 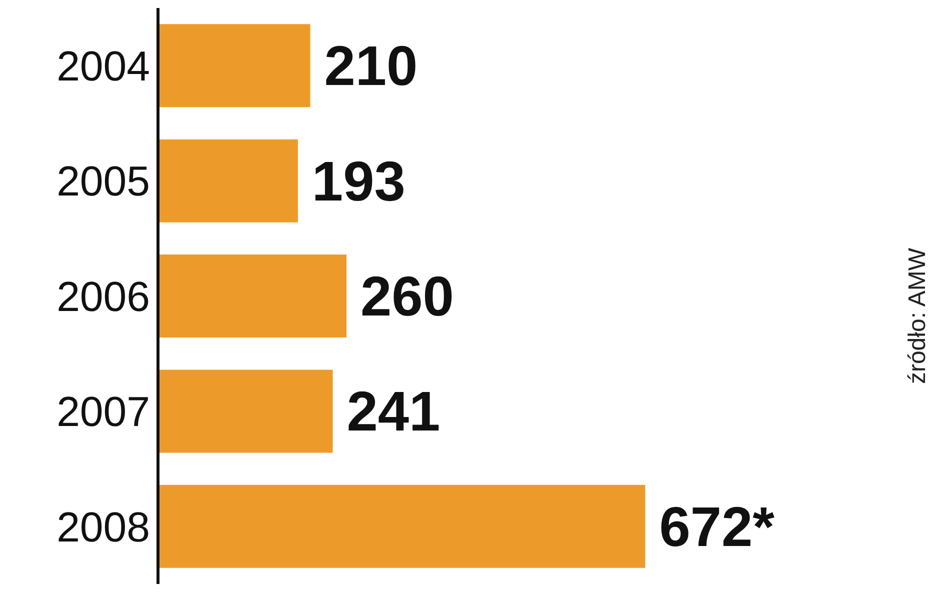 What do you see at coordinates (103, 412) in the screenshot?
I see `y-tick-label: 2007` at bounding box center [103, 412].